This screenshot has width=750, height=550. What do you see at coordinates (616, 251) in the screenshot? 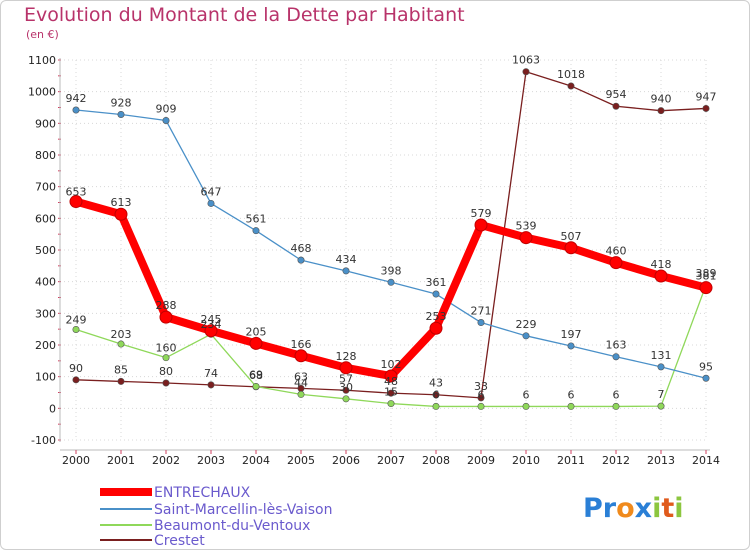
I see `data-label: 460` at bounding box center [616, 251].